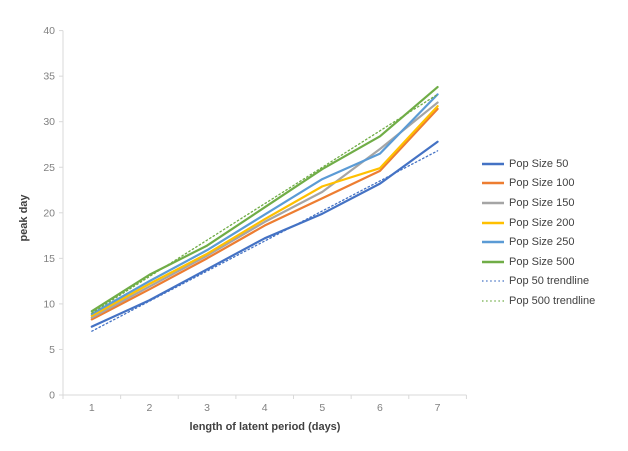  What do you see at coordinates (49, 122) in the screenshot?
I see `y-tick-label: 30` at bounding box center [49, 122].